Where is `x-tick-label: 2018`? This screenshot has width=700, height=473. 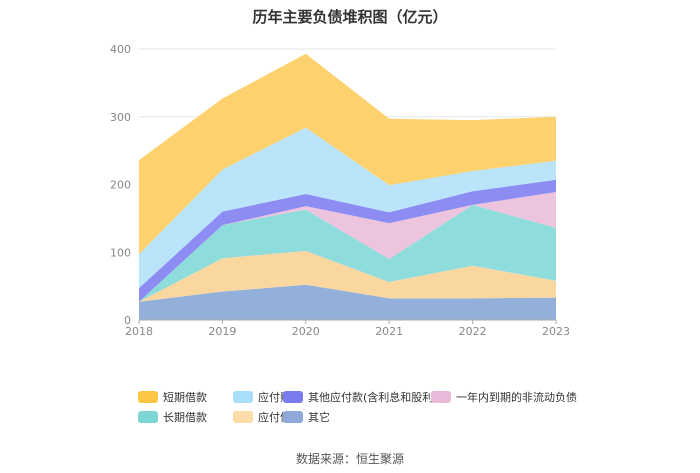 x-tick-label: 2018 is located at coordinates (139, 331).